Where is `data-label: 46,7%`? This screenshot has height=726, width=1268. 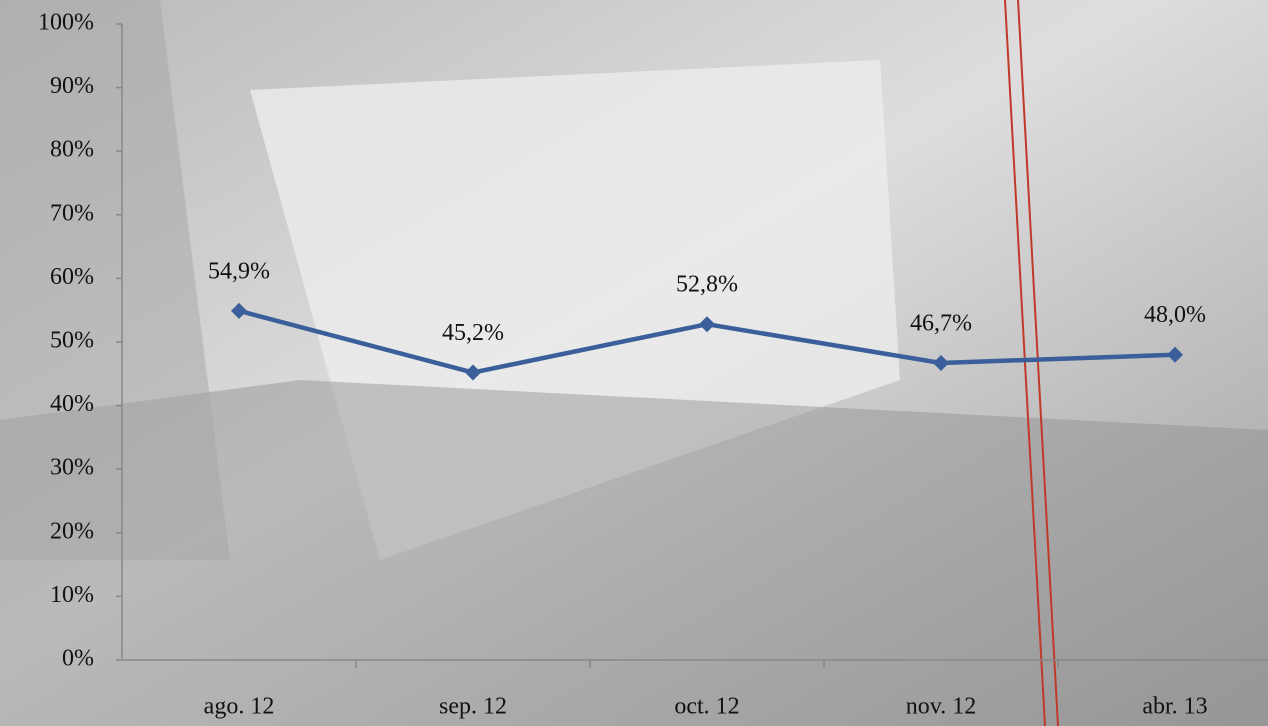
data-label: 46,7% is located at coordinates (941, 323).